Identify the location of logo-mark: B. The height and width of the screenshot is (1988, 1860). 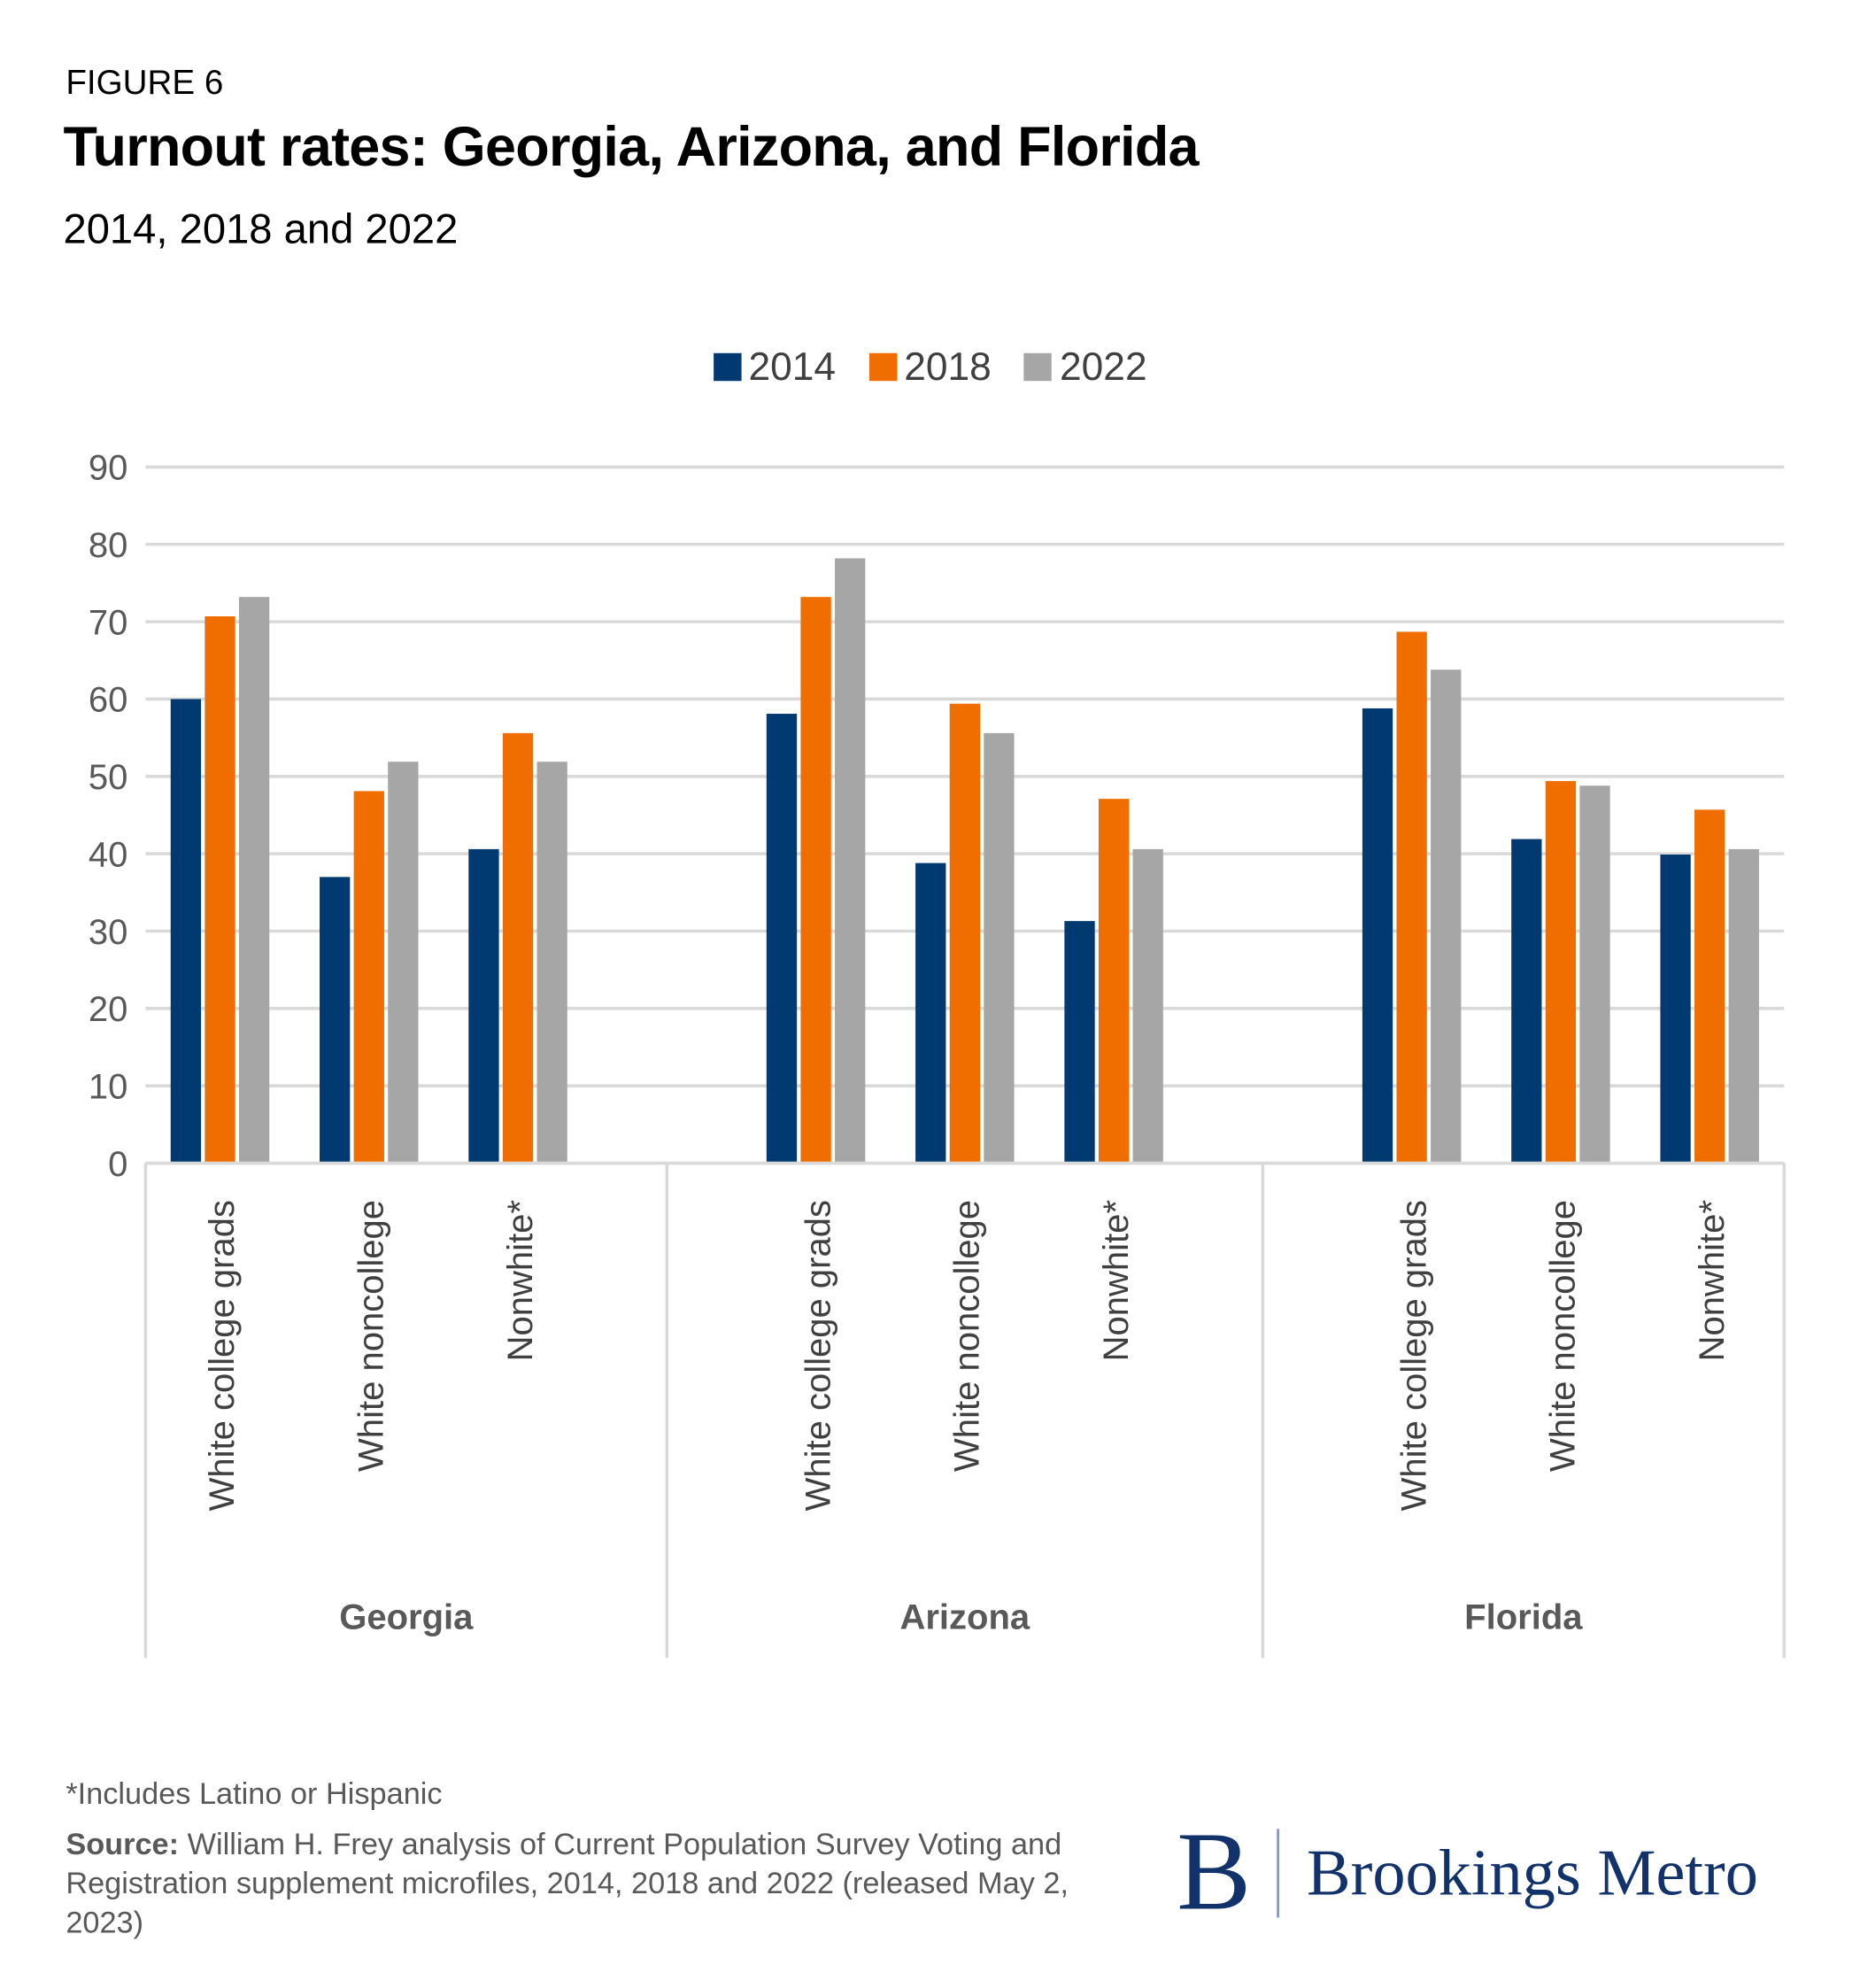
(1214, 1873).